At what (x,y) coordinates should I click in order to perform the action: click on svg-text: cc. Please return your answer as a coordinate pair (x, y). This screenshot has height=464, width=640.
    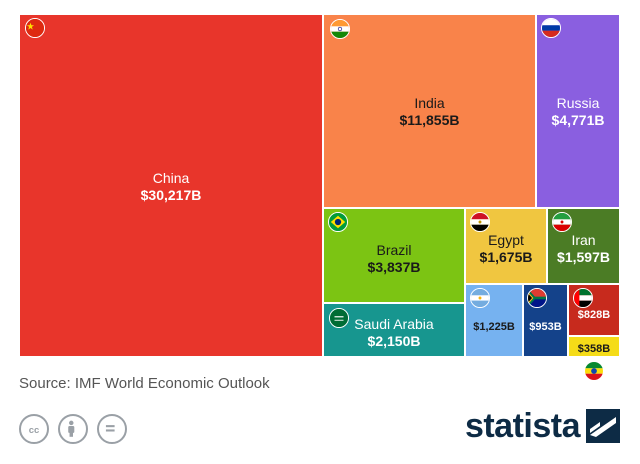
    Looking at the image, I should click on (34, 430).